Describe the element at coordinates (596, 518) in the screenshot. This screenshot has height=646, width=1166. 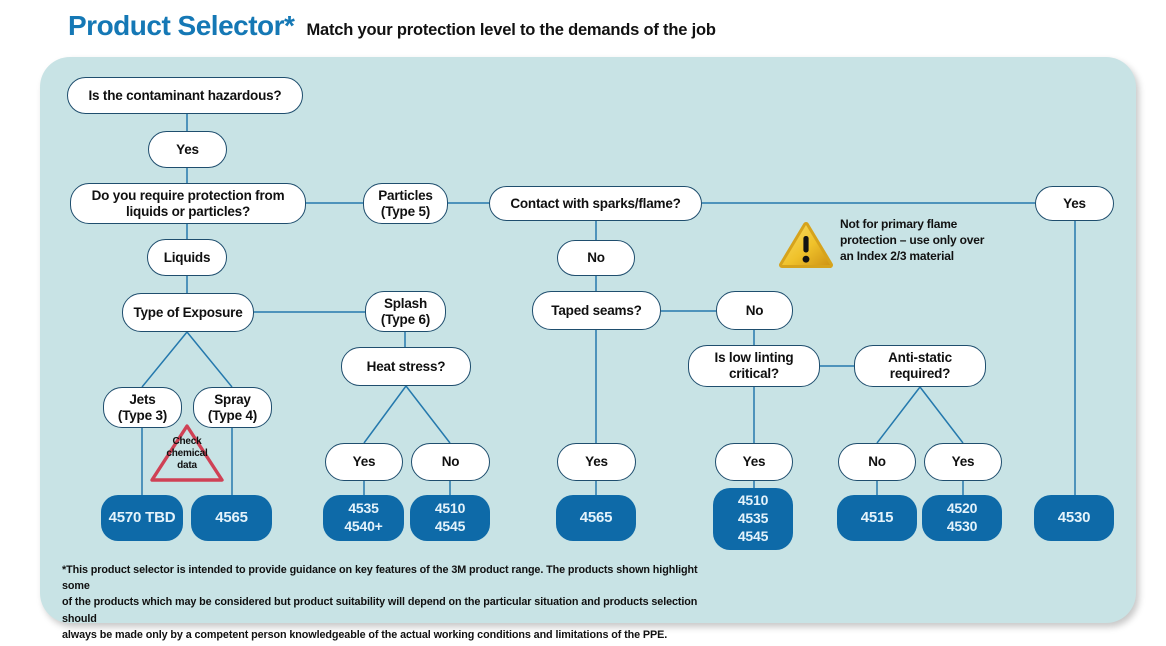
I see `result-4565-taped: 4565` at that location.